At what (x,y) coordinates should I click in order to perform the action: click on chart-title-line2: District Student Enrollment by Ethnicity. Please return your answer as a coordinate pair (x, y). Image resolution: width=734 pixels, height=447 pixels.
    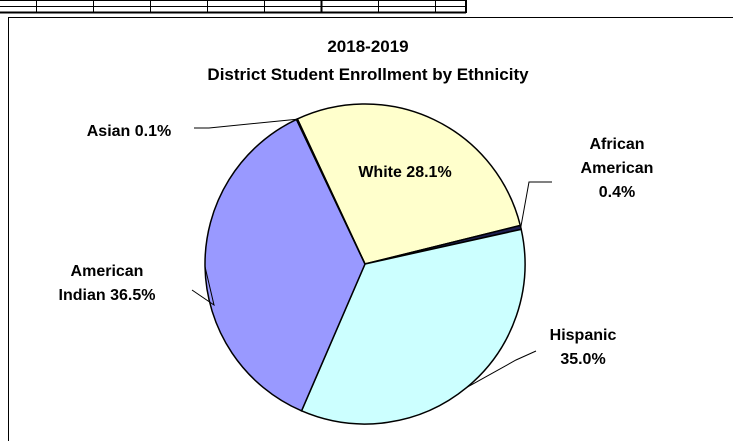
    Looking at the image, I should click on (368, 74).